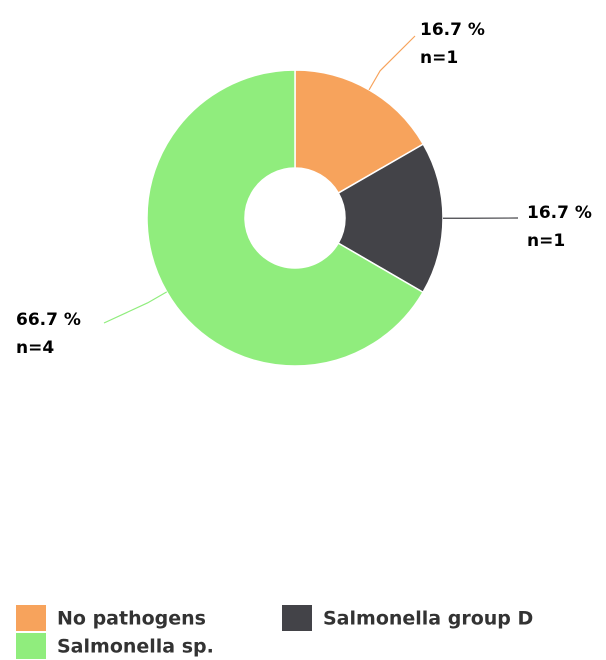 This screenshot has width=606, height=660. What do you see at coordinates (428, 619) in the screenshot?
I see `legend-label: Salmonella group D` at bounding box center [428, 619].